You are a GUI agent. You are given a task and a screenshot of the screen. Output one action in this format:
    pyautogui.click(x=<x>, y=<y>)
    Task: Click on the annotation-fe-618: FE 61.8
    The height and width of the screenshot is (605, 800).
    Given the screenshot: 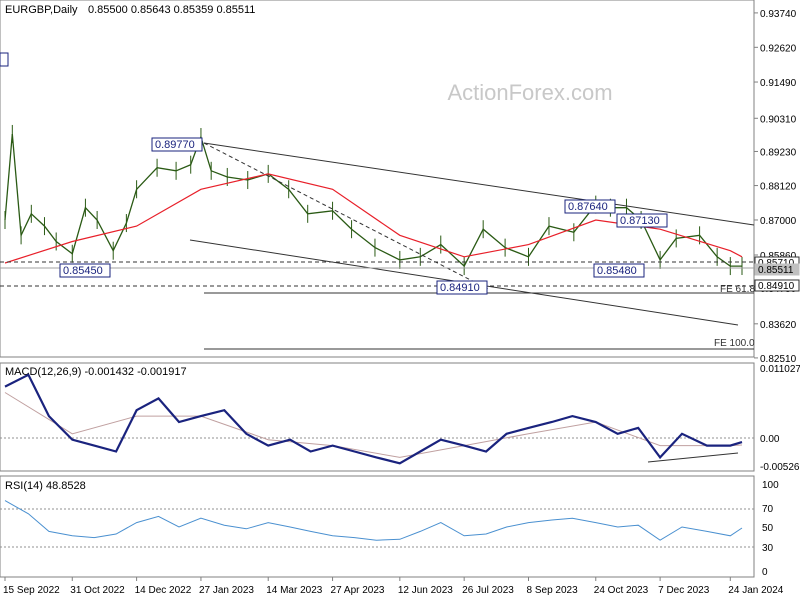 What is the action you would take?
    pyautogui.click(x=737, y=289)
    